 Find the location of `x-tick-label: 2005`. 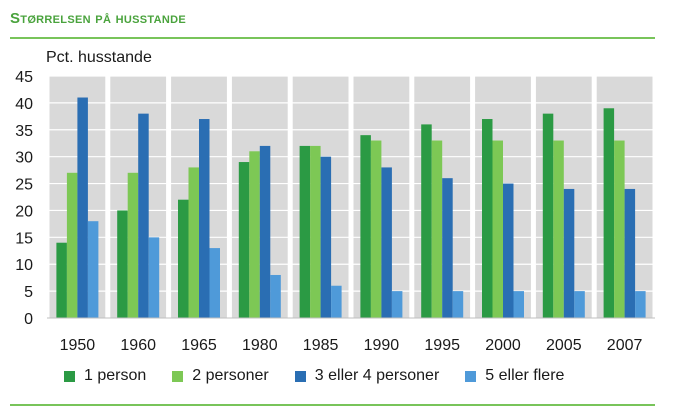

x-tick-label: 2005 is located at coordinates (564, 345).